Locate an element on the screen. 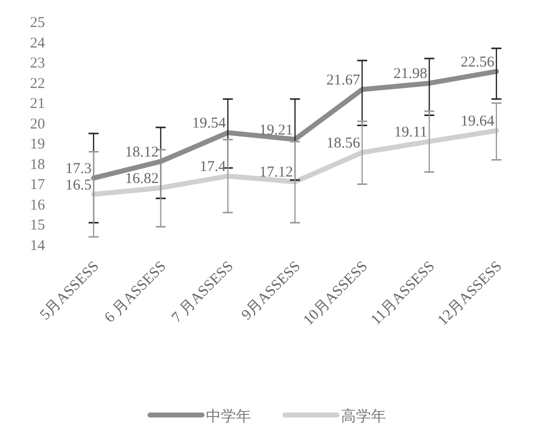 This screenshot has width=536, height=433. y-tick-label: 21 is located at coordinates (37, 104).